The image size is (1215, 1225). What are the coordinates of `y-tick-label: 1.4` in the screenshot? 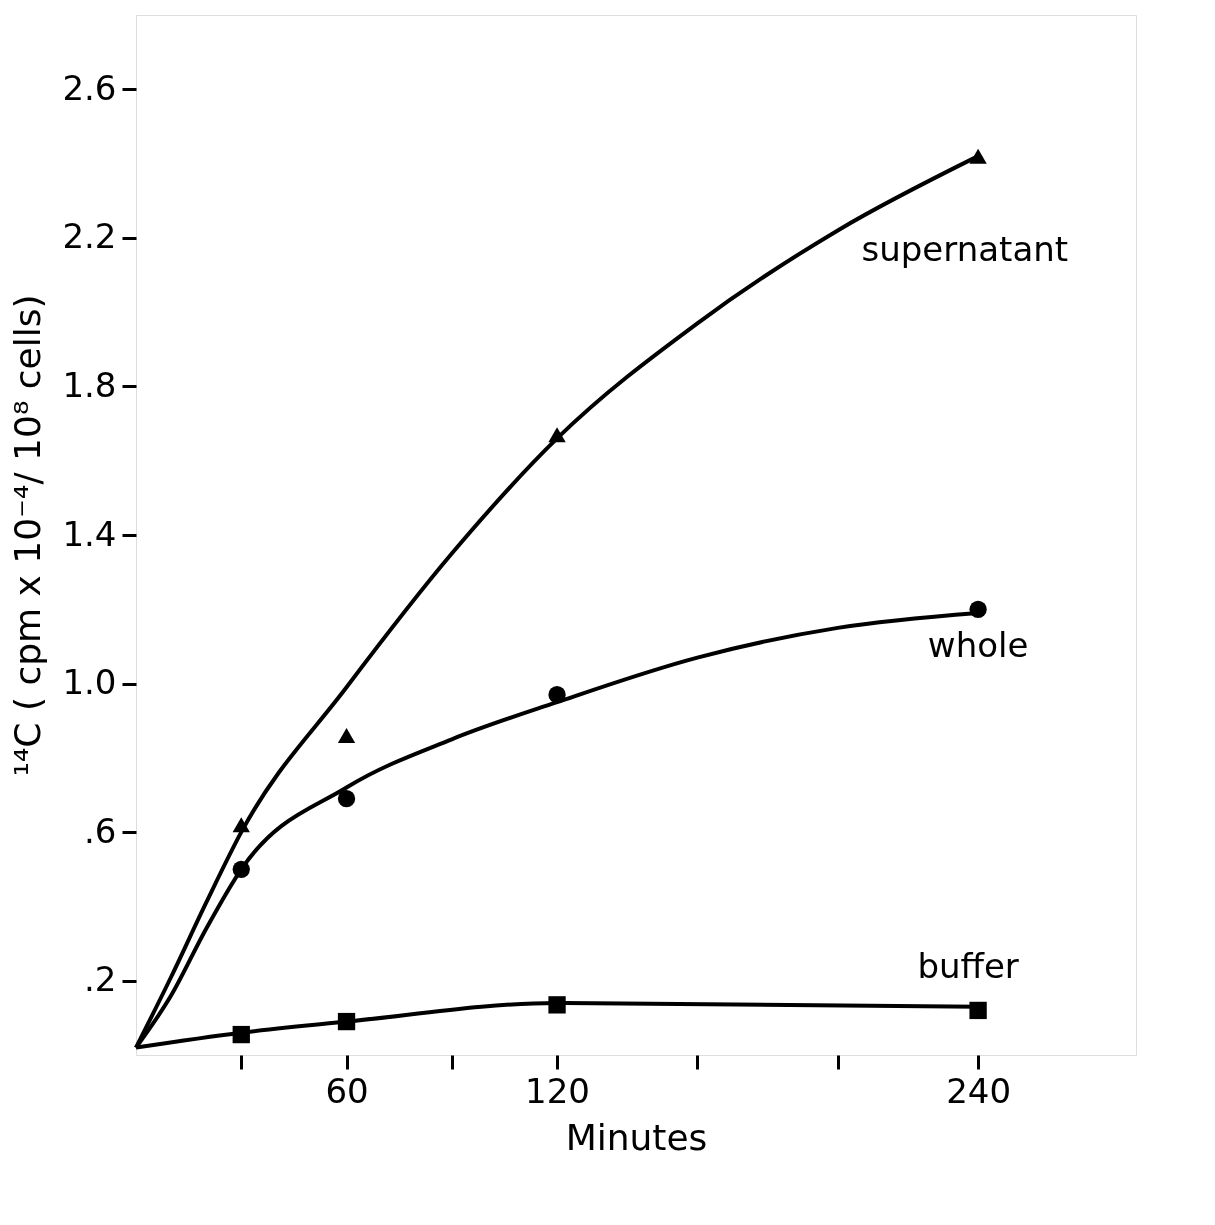 It's located at (89, 533).